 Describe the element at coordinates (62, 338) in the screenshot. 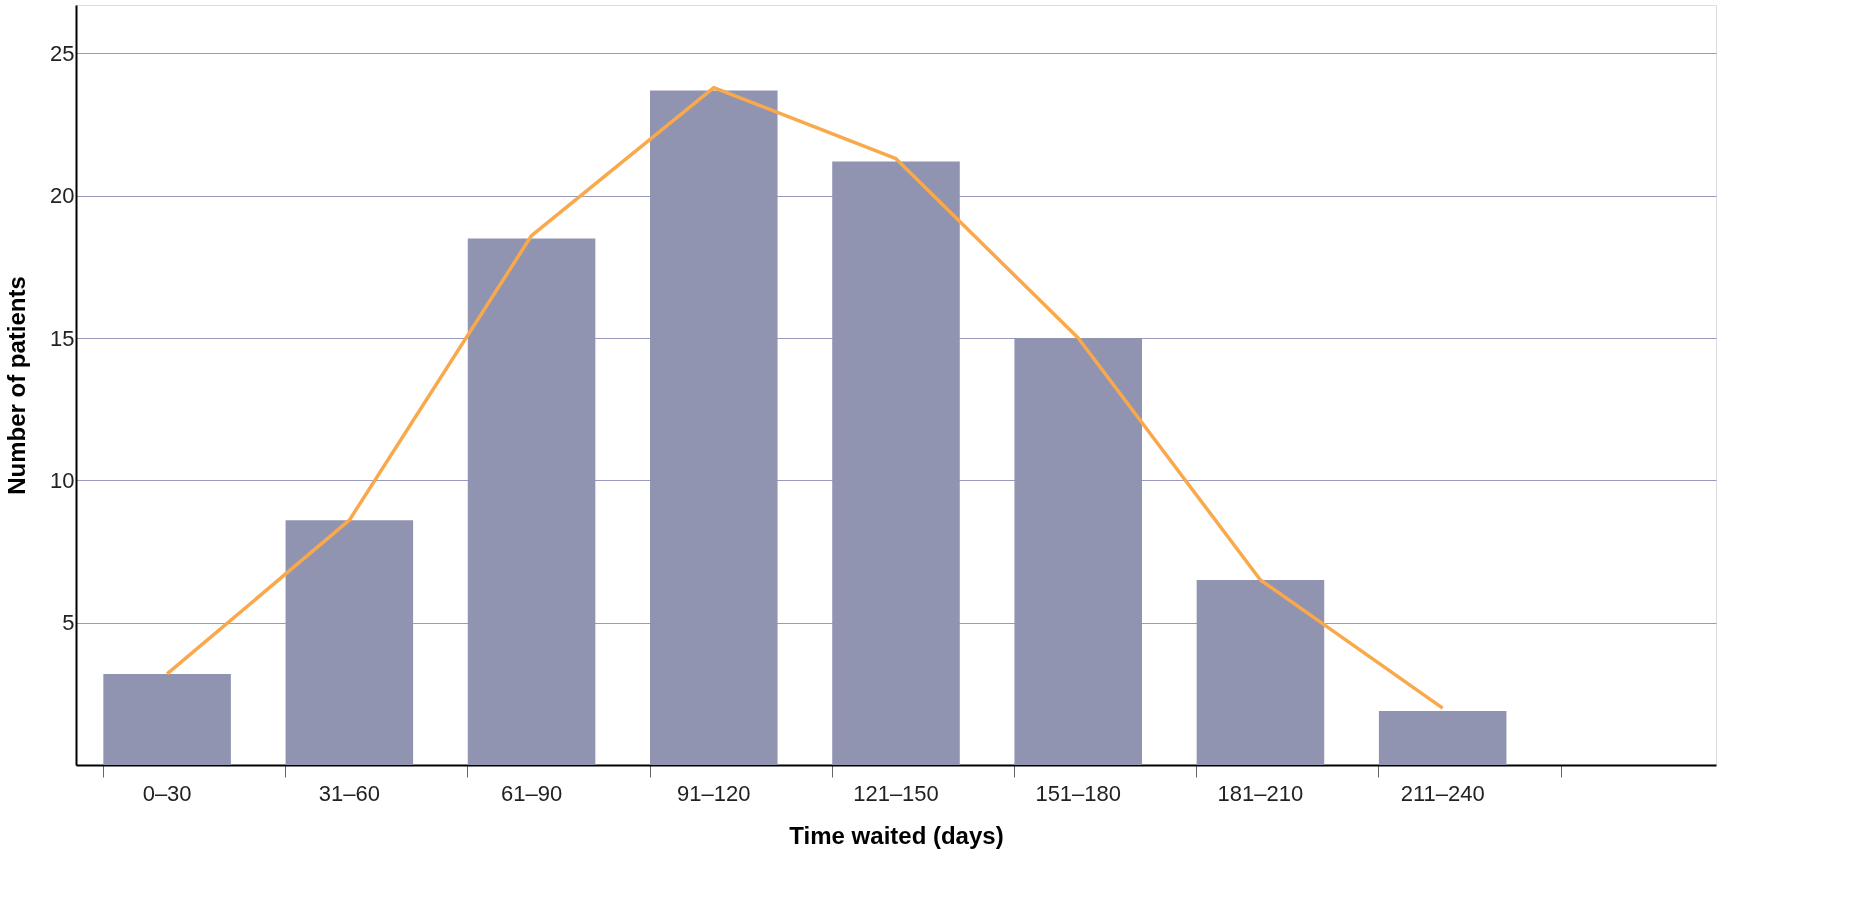

I see `y-tick-label: 15` at that location.